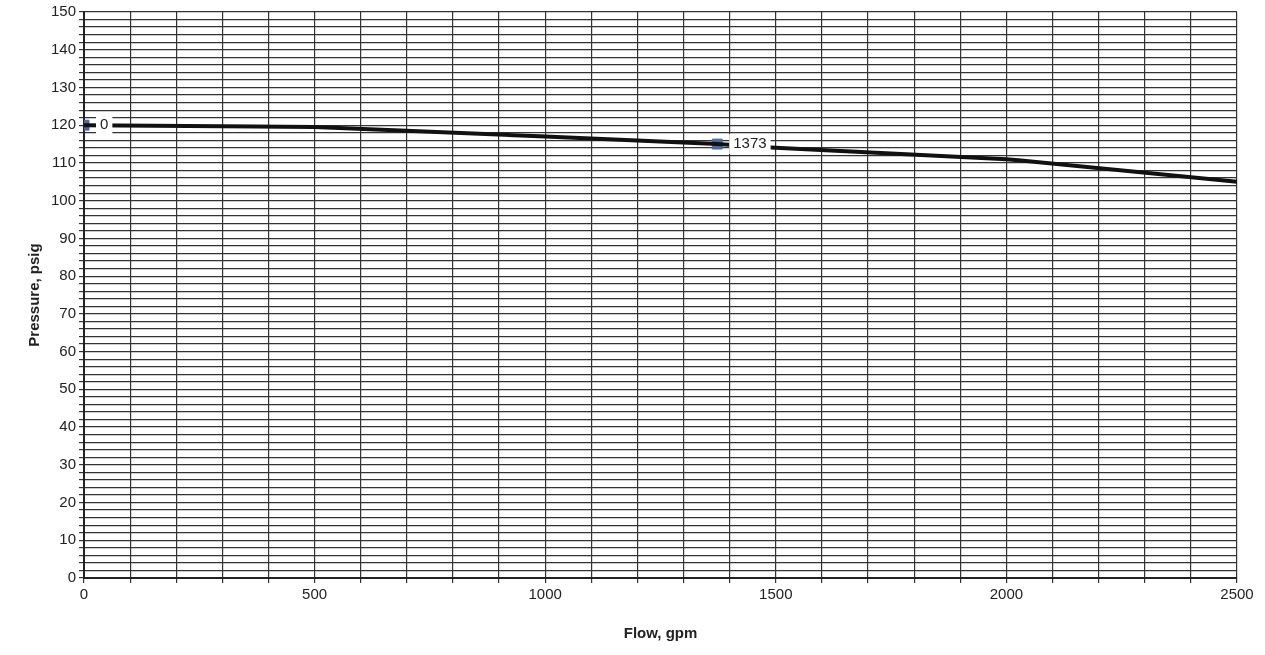  Describe the element at coordinates (64, 124) in the screenshot. I see `y-tick-label: 120` at that location.